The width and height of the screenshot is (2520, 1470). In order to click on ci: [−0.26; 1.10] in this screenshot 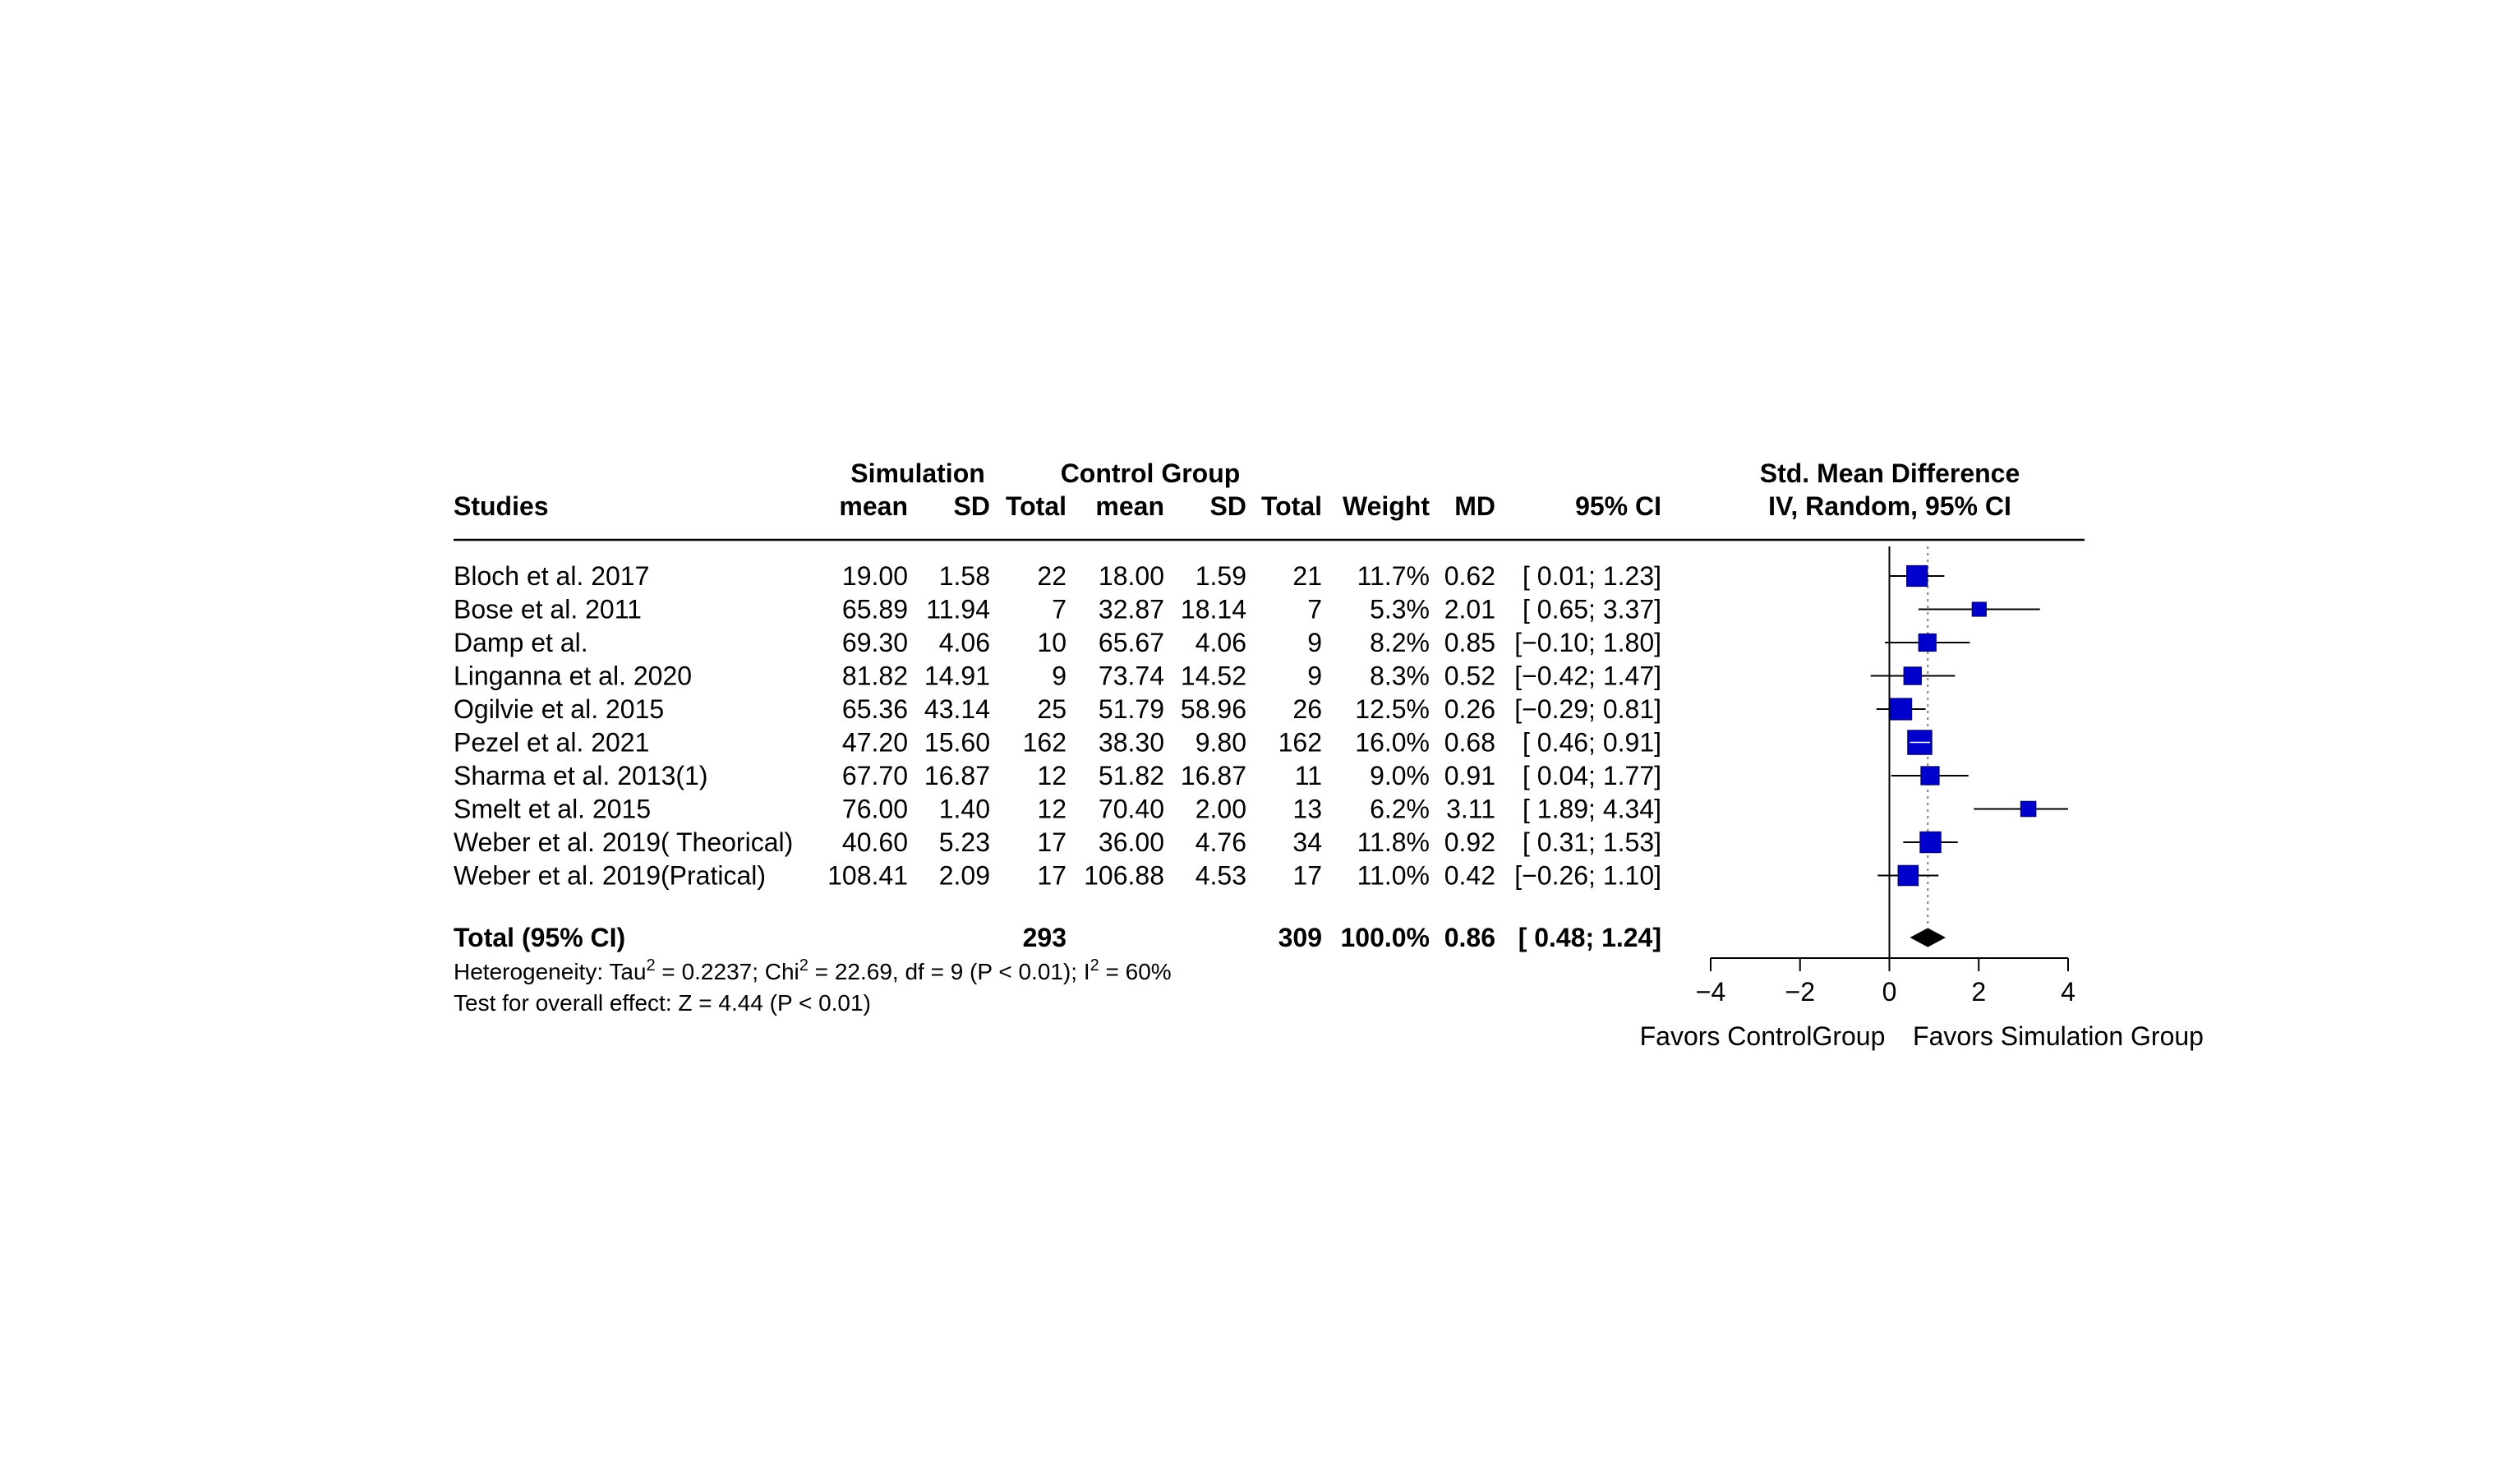, I will do `click(1587, 876)`.